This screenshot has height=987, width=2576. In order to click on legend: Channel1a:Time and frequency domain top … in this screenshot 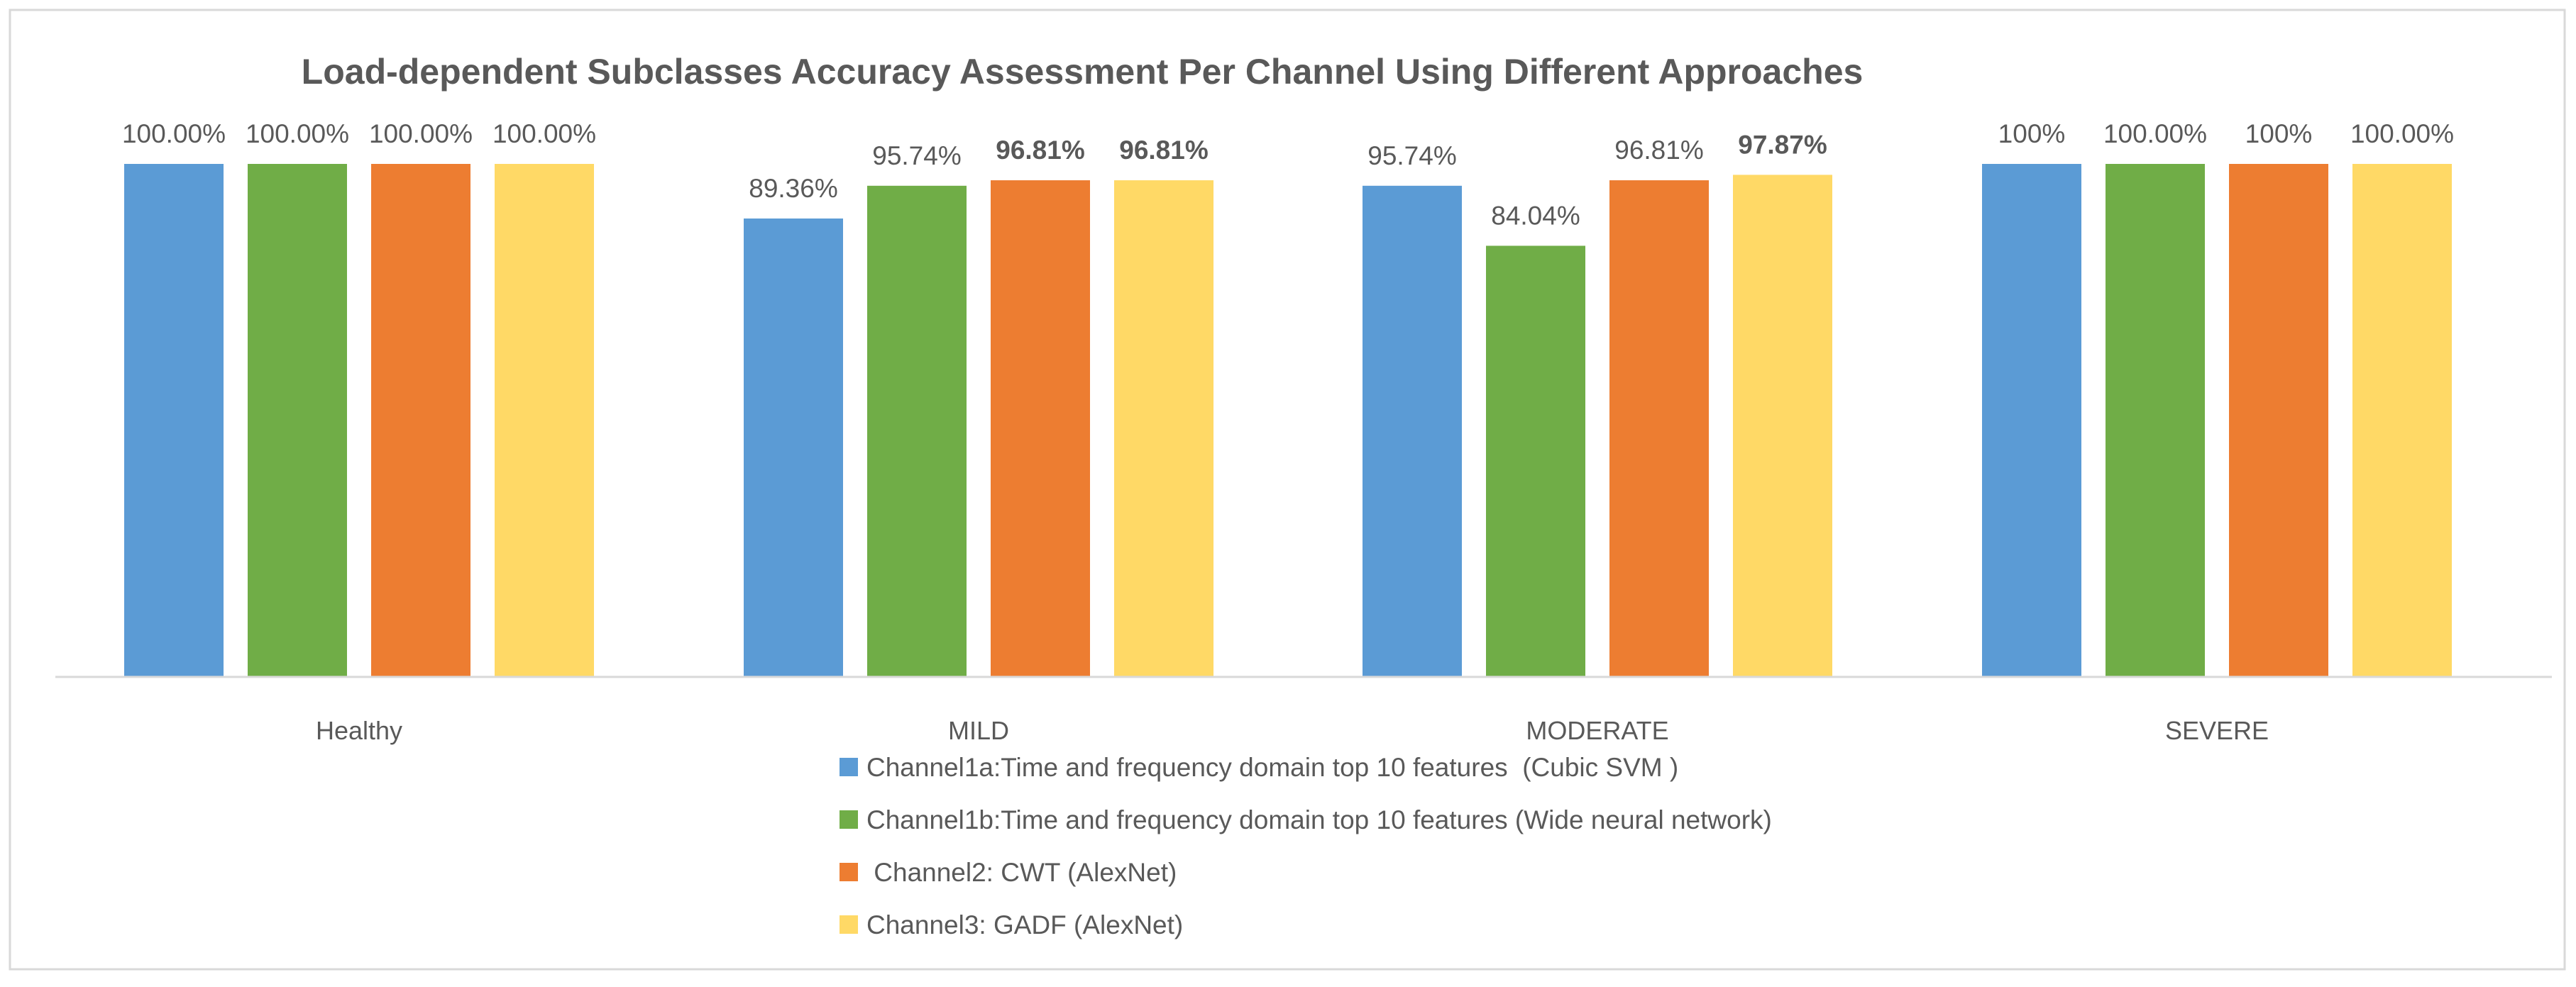, I will do `click(1306, 846)`.